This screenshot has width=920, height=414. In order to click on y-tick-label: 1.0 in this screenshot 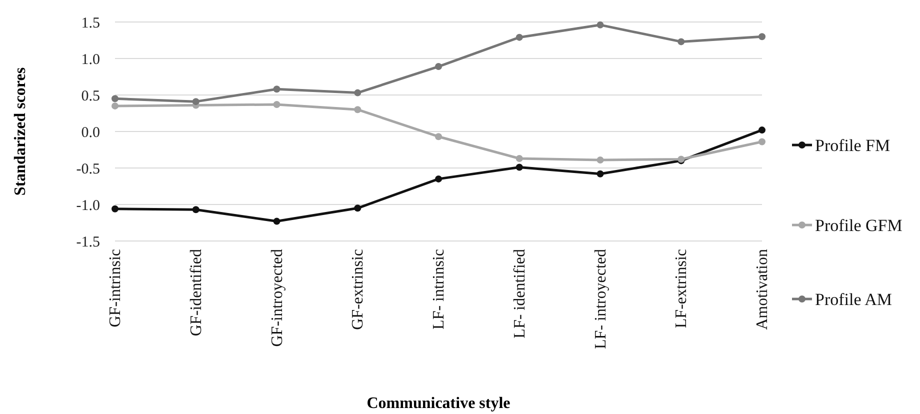, I will do `click(90, 60)`.